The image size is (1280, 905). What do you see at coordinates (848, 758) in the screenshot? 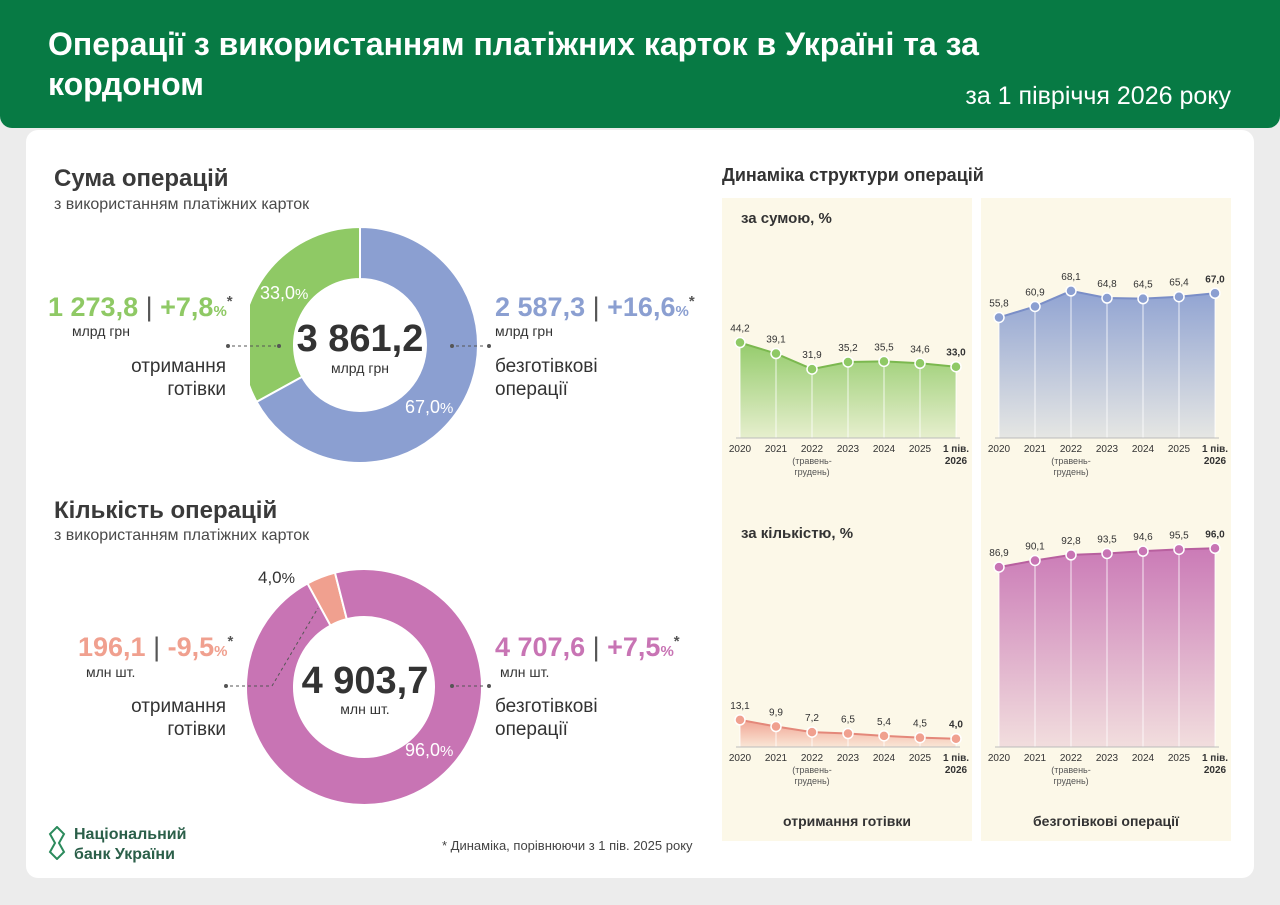
I see `count-cash-tick-label: 2023` at bounding box center [848, 758].